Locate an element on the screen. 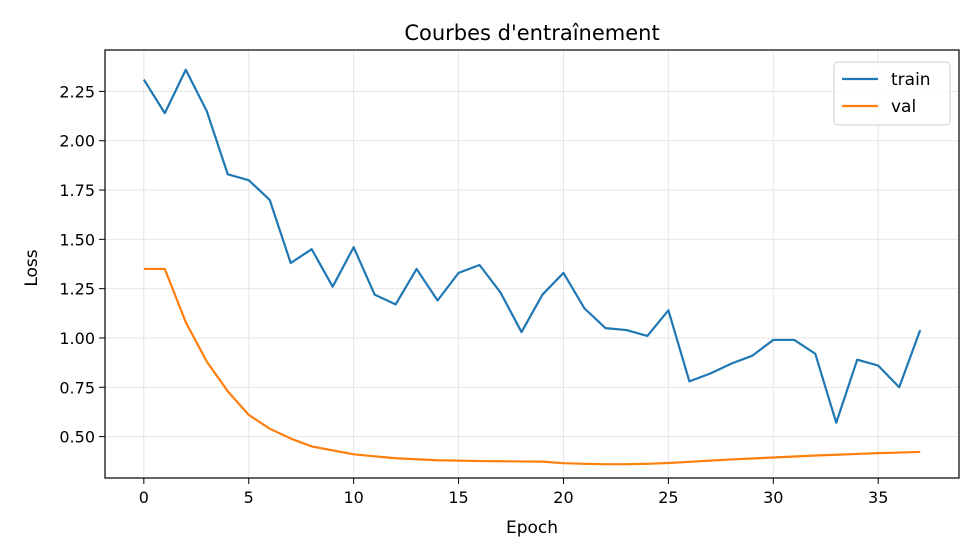 The image size is (980, 560). legend-label-val: val is located at coordinates (903, 107).